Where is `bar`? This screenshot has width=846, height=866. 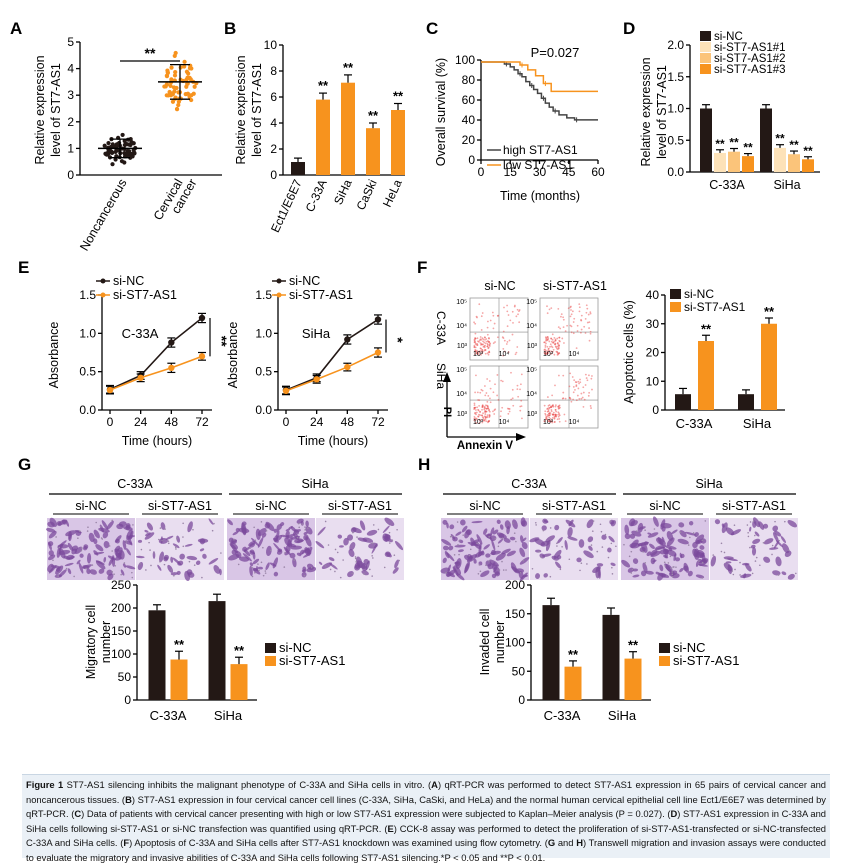 bar is located at coordinates (323, 137).